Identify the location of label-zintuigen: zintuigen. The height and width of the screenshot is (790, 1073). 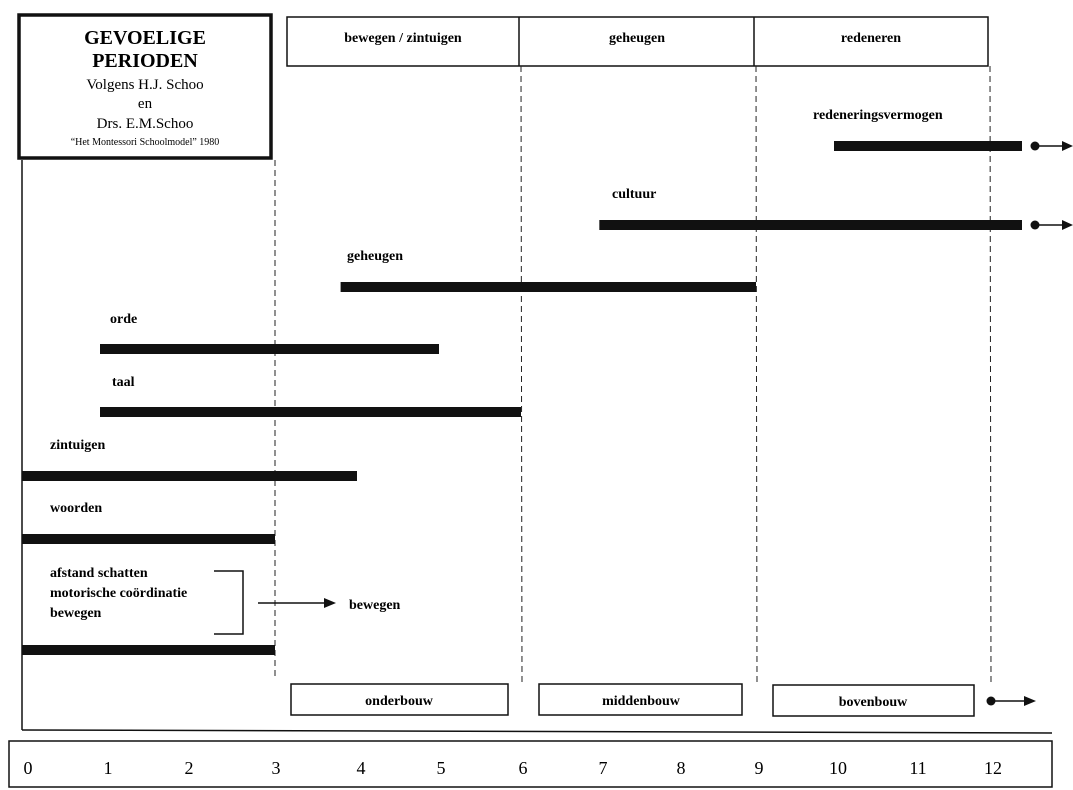
(77, 445).